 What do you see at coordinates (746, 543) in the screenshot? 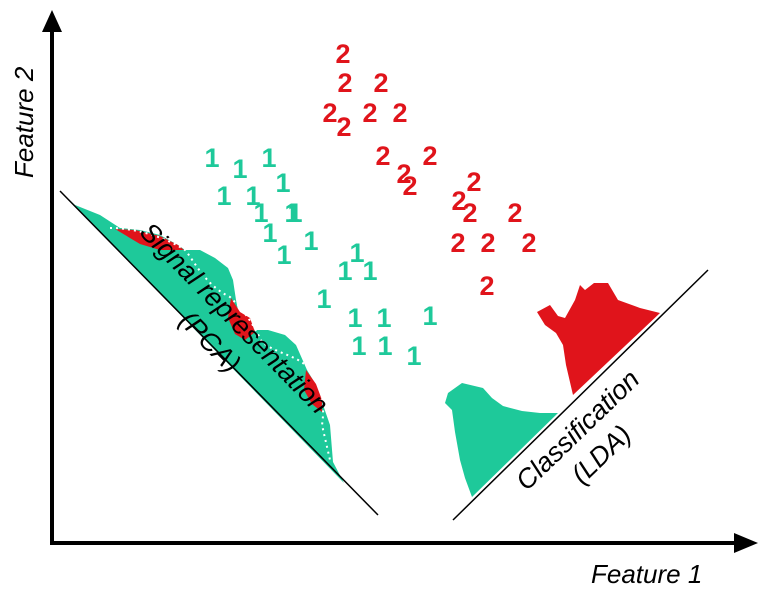
I see `x-axis-arrowhead` at bounding box center [746, 543].